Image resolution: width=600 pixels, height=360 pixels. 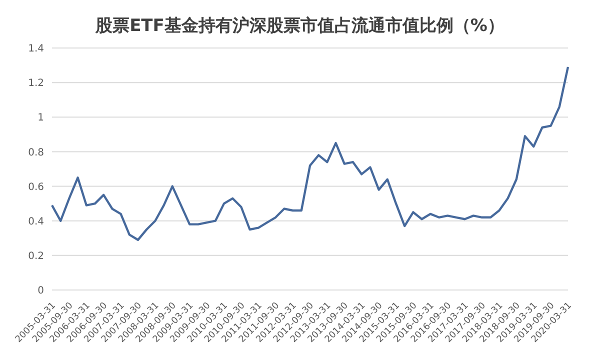 What do you see at coordinates (36, 152) in the screenshot?
I see `y-tick-label: 0.8` at bounding box center [36, 152].